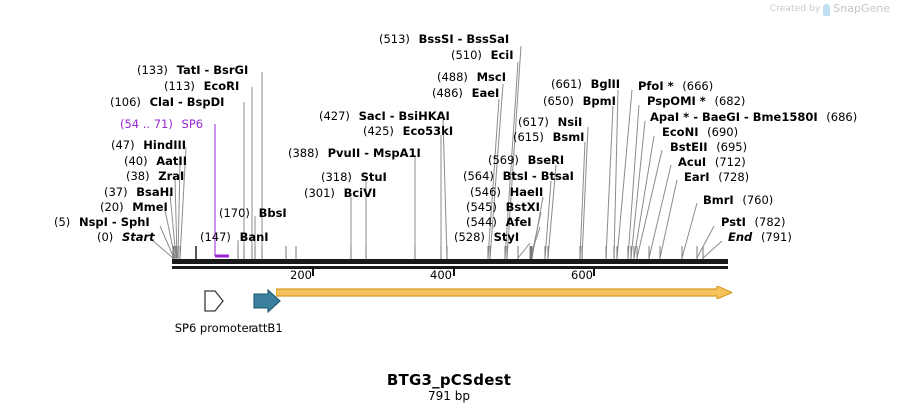 The height and width of the screenshot is (411, 898). Describe the element at coordinates (138, 176) in the screenshot. I see `site-position: (38)` at that location.